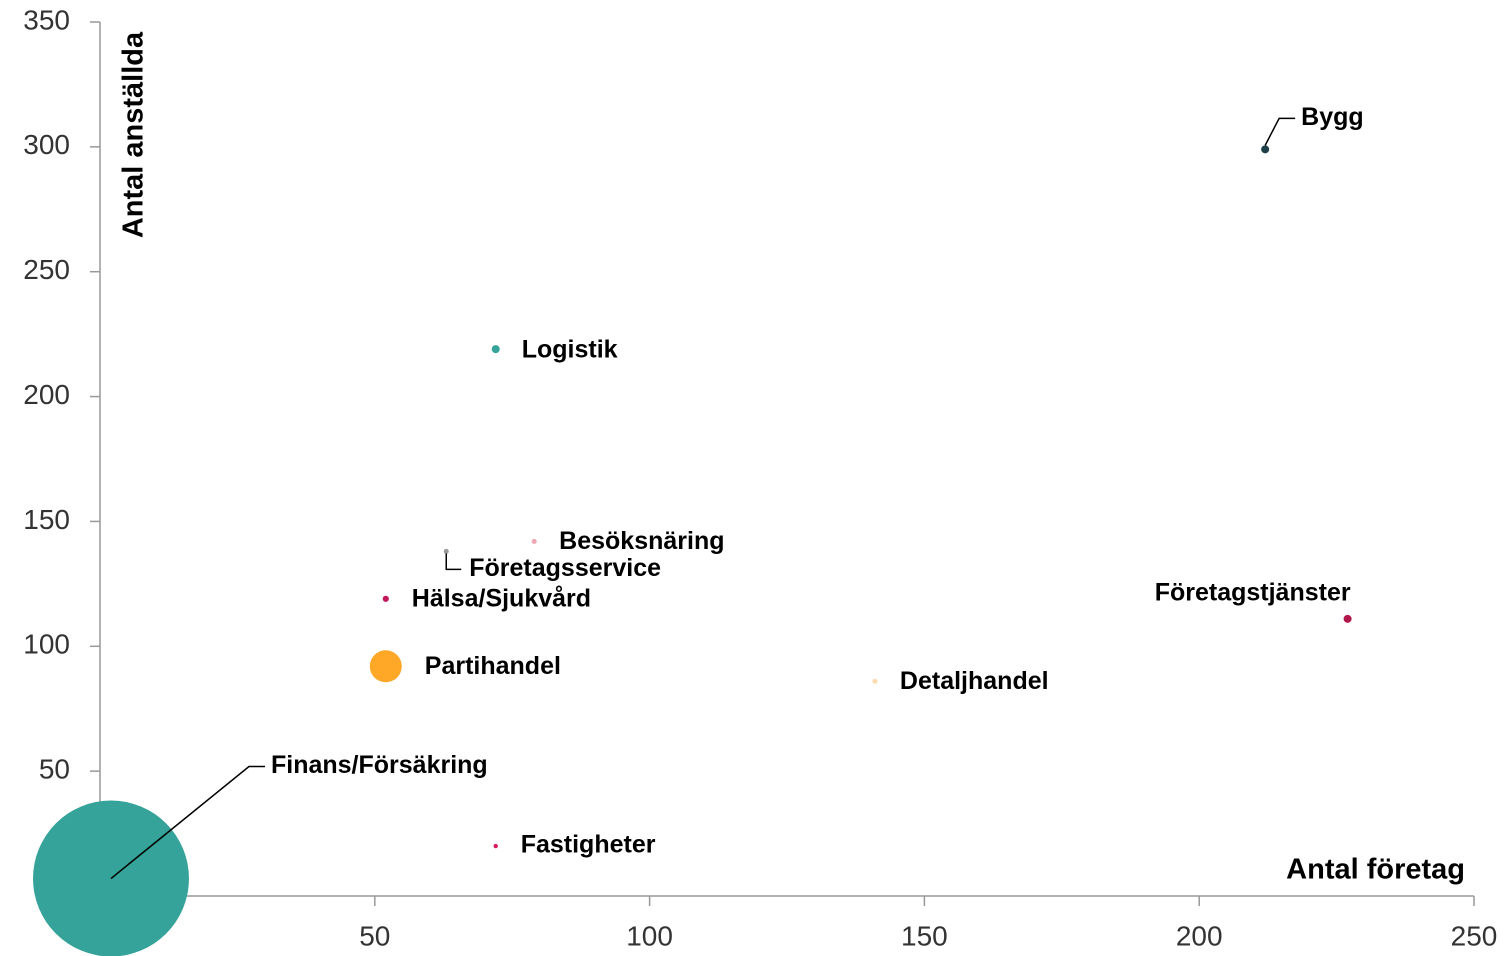 This screenshot has width=1507, height=956. I want to click on x-tick-label: 150, so click(924, 935).